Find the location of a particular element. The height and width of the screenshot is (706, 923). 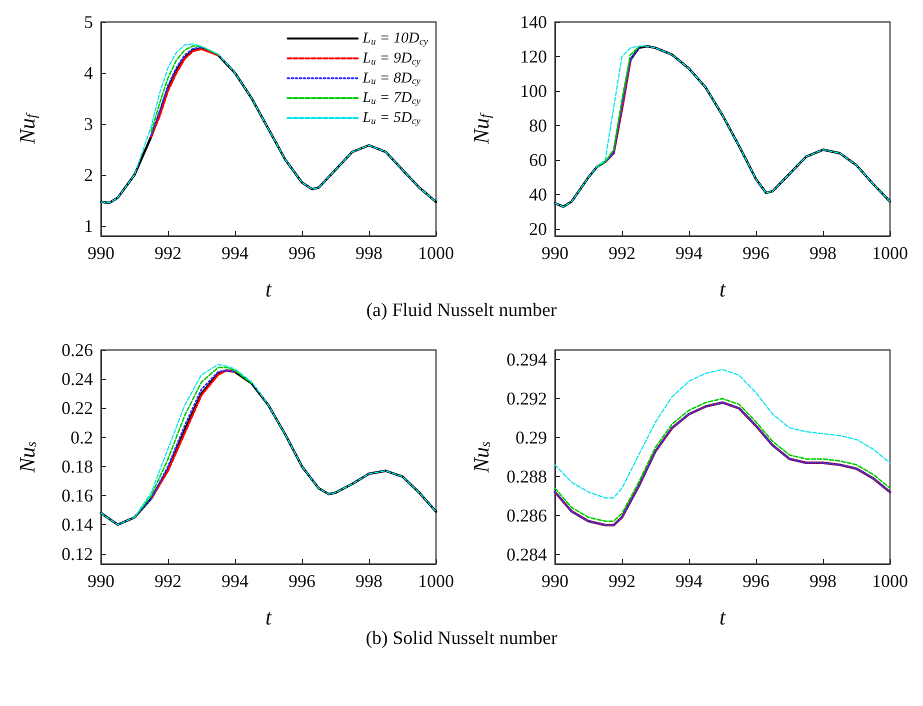

text: (a) Fluid Nusselt number is located at coordinates (461, 311).